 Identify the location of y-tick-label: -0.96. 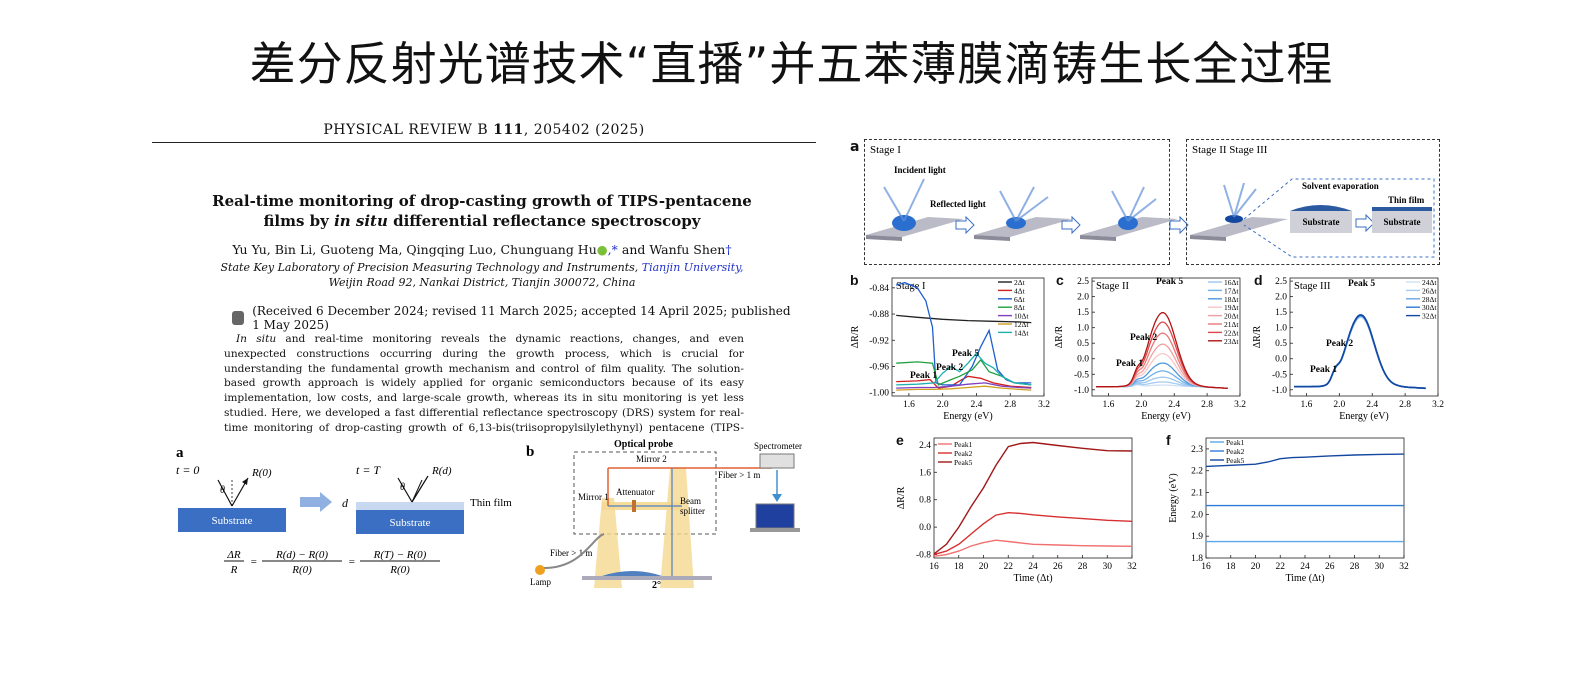
(879, 368).